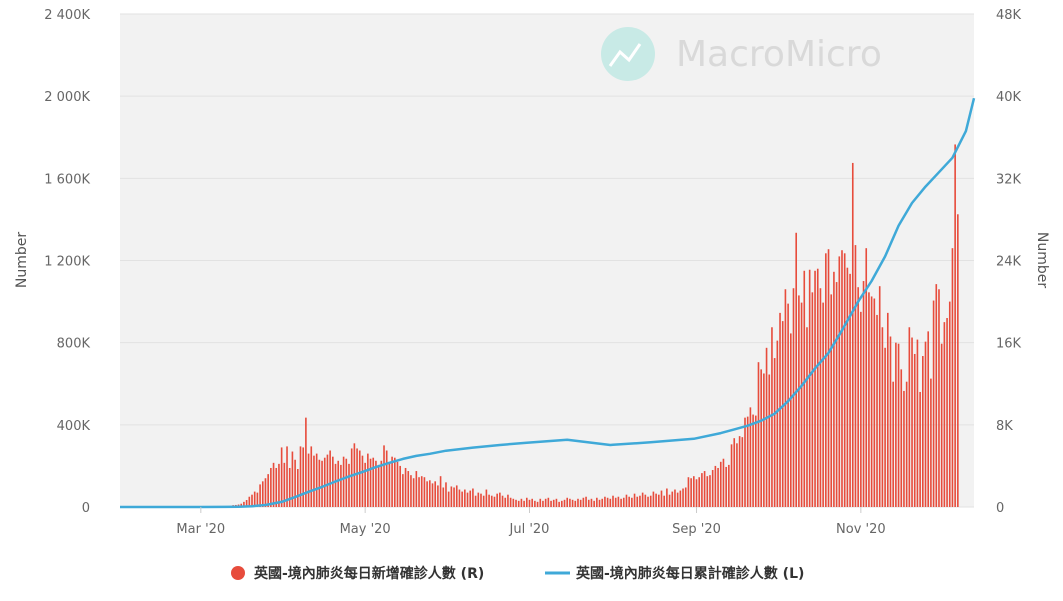 This screenshot has height=601, width=1063. Describe the element at coordinates (1000, 508) in the screenshot. I see `y-right-tick-label: 0` at that location.